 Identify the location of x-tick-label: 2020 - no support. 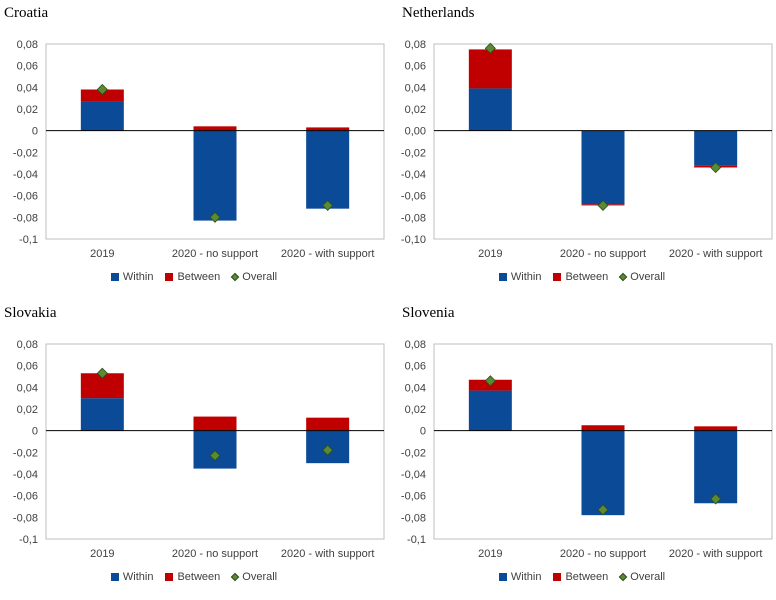
(215, 554).